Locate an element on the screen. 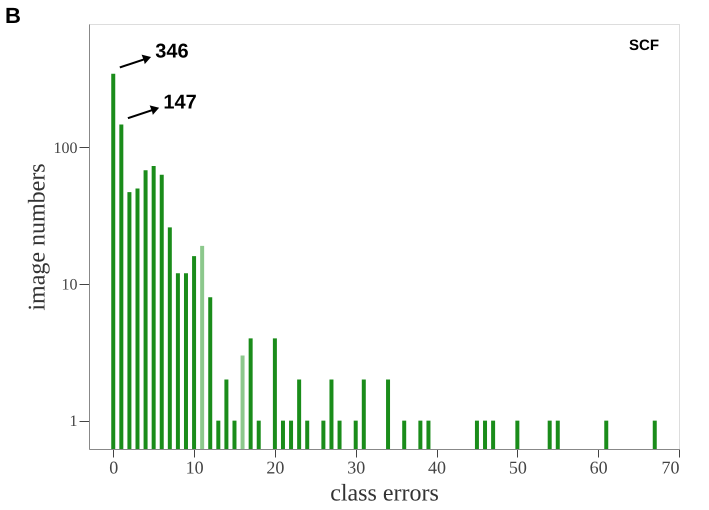 Image resolution: width=709 pixels, height=510 pixels. annotation: 346 is located at coordinates (172, 51).